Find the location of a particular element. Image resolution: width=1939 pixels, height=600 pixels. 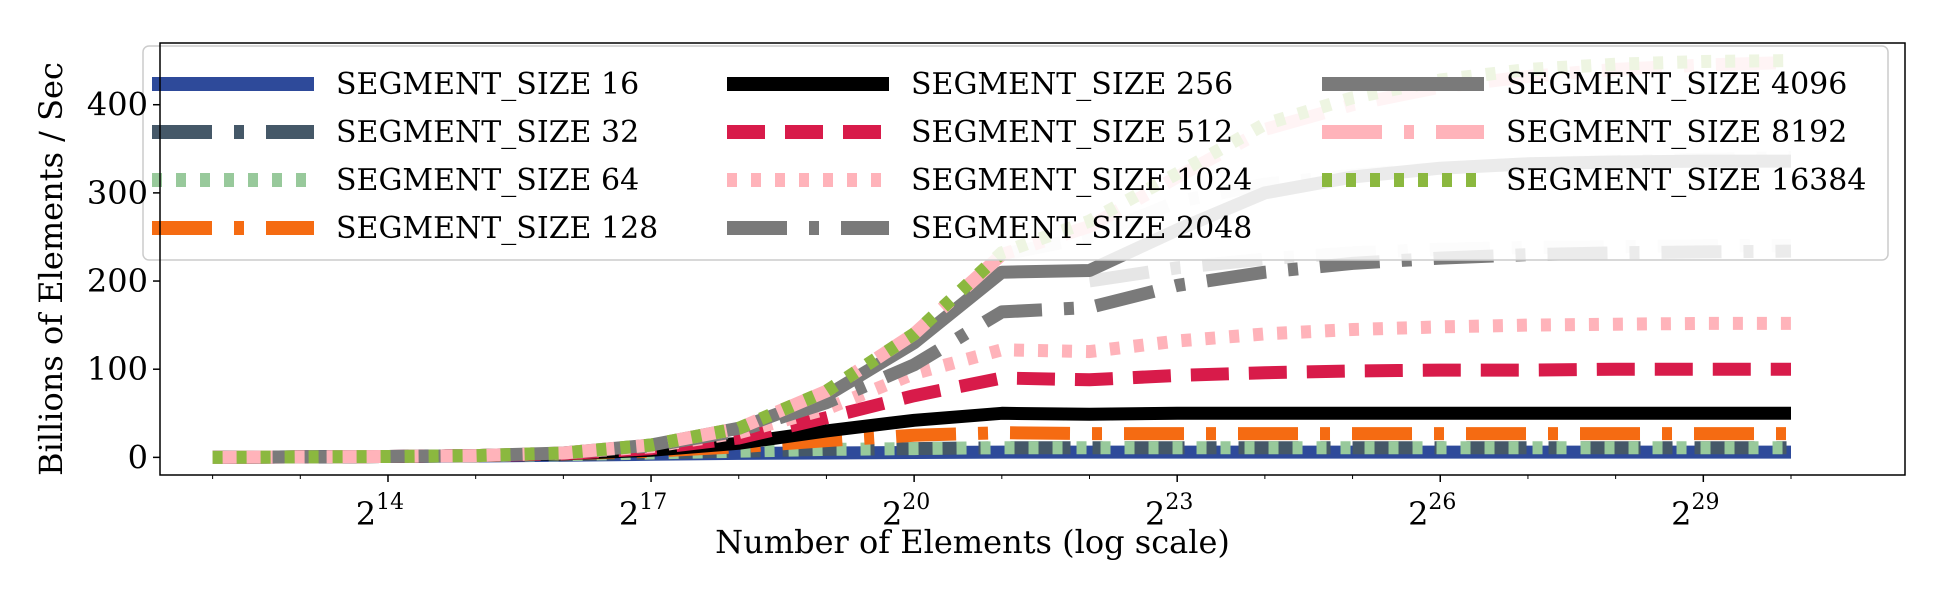

y-tick-label-4: 300 is located at coordinates (117, 193).